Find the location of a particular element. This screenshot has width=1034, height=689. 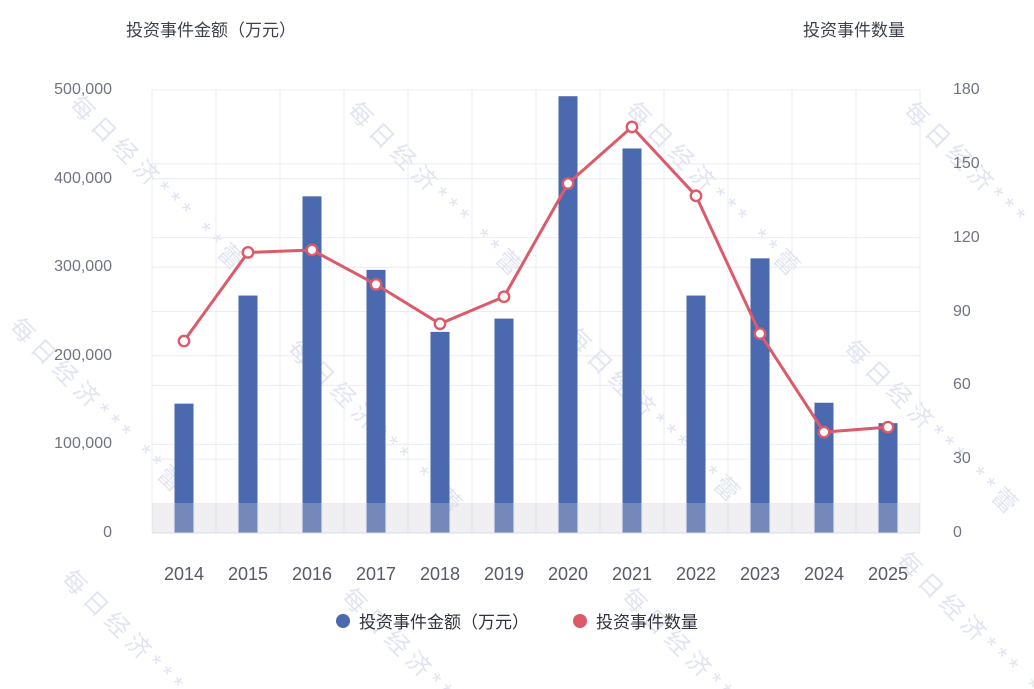

bar-2023 is located at coordinates (760, 395).